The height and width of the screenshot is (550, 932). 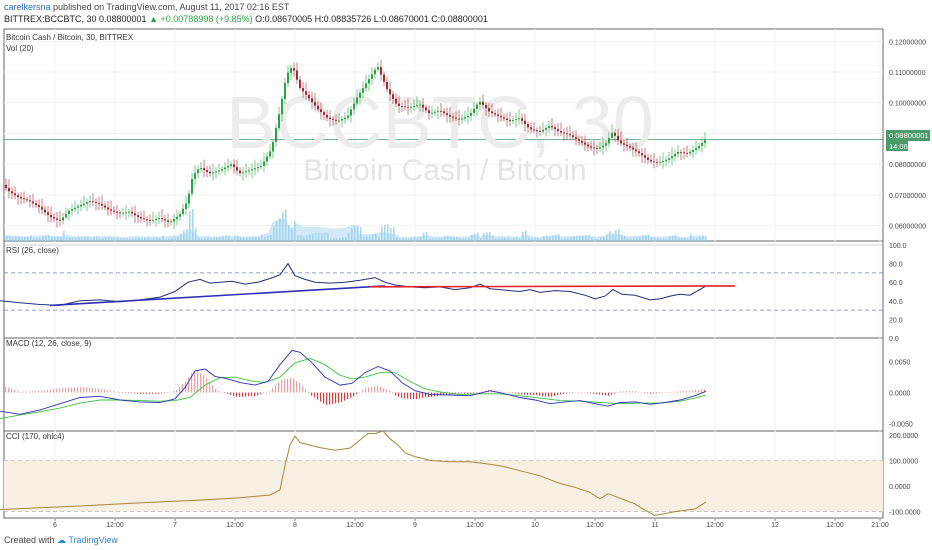 I want to click on change-up-icon: ▲, so click(x=154, y=19).